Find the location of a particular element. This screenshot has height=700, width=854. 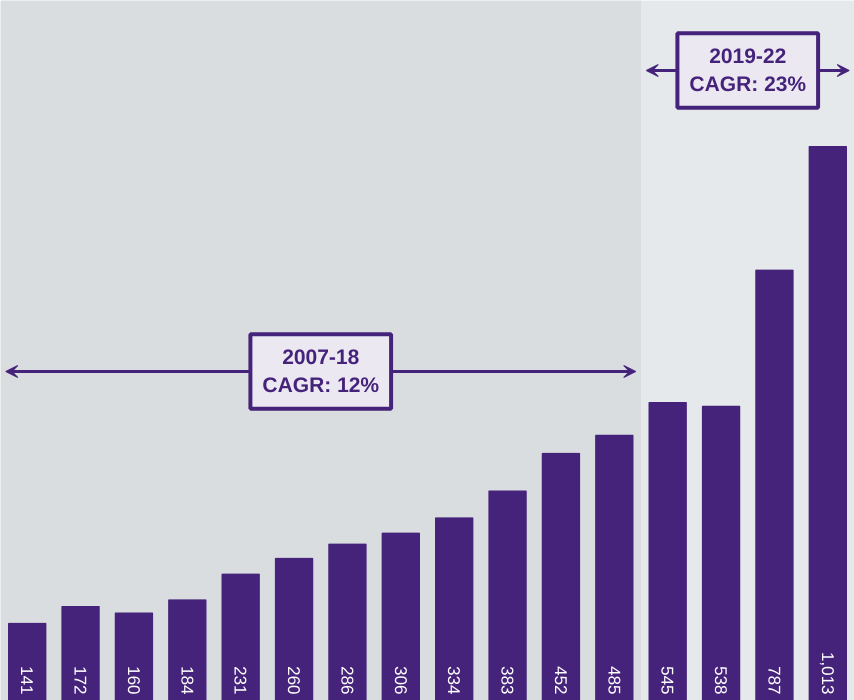

data-label: 545 is located at coordinates (667, 680).